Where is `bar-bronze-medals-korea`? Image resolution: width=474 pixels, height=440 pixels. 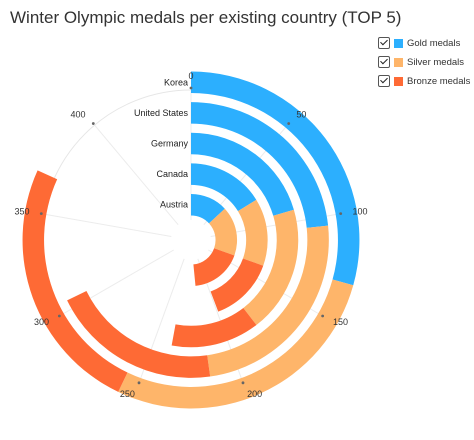
bar-bronze-medals-korea is located at coordinates (75, 281).